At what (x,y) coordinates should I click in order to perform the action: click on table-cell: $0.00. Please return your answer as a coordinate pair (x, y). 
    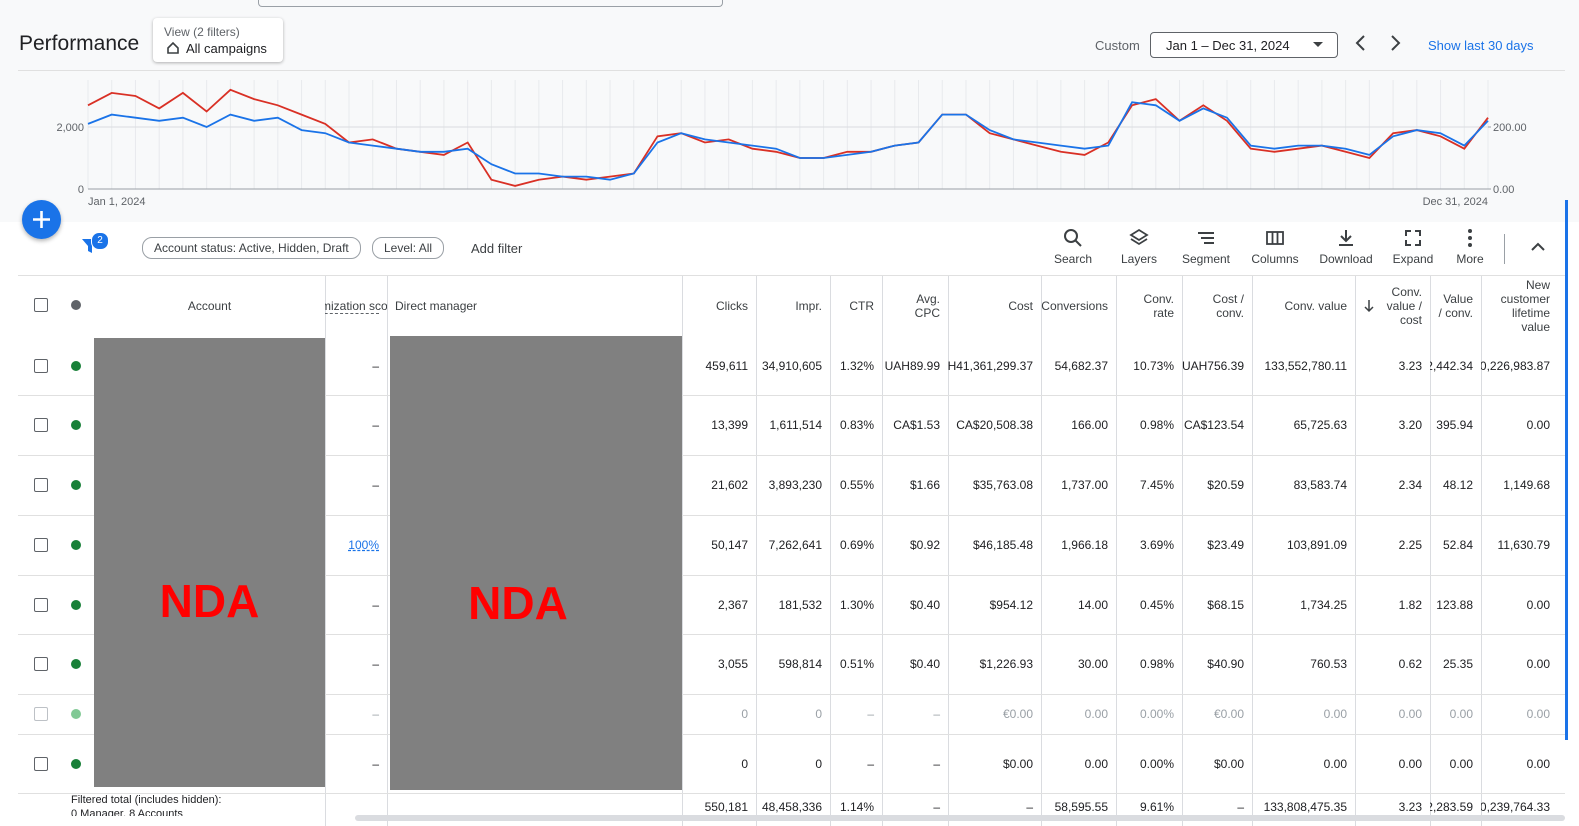
    Looking at the image, I should click on (1017, 763).